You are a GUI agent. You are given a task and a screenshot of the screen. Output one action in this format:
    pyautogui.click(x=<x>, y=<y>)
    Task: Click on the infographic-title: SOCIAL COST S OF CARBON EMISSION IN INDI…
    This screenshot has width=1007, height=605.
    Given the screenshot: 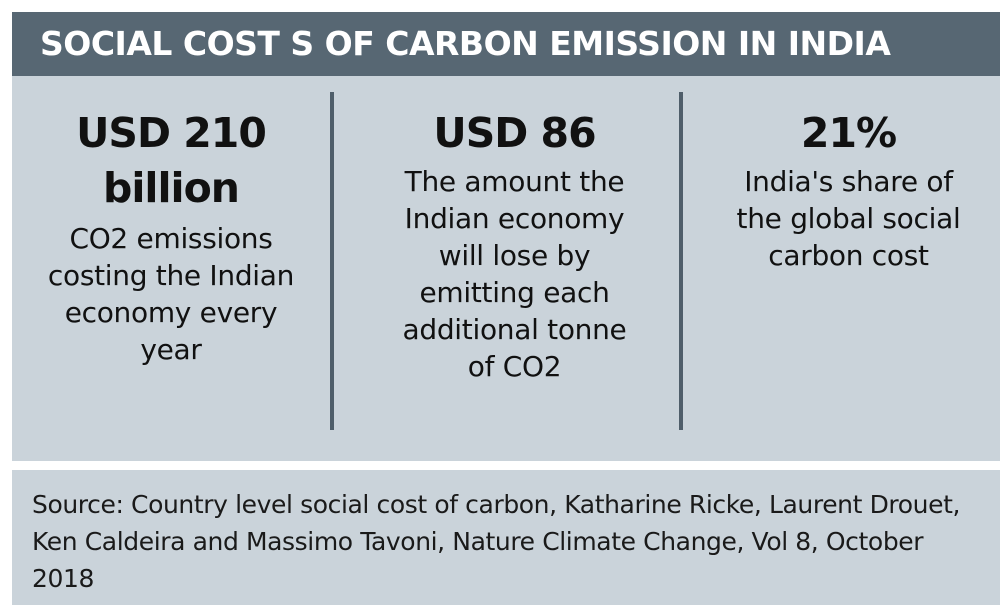 What is the action you would take?
    pyautogui.click(x=506, y=44)
    